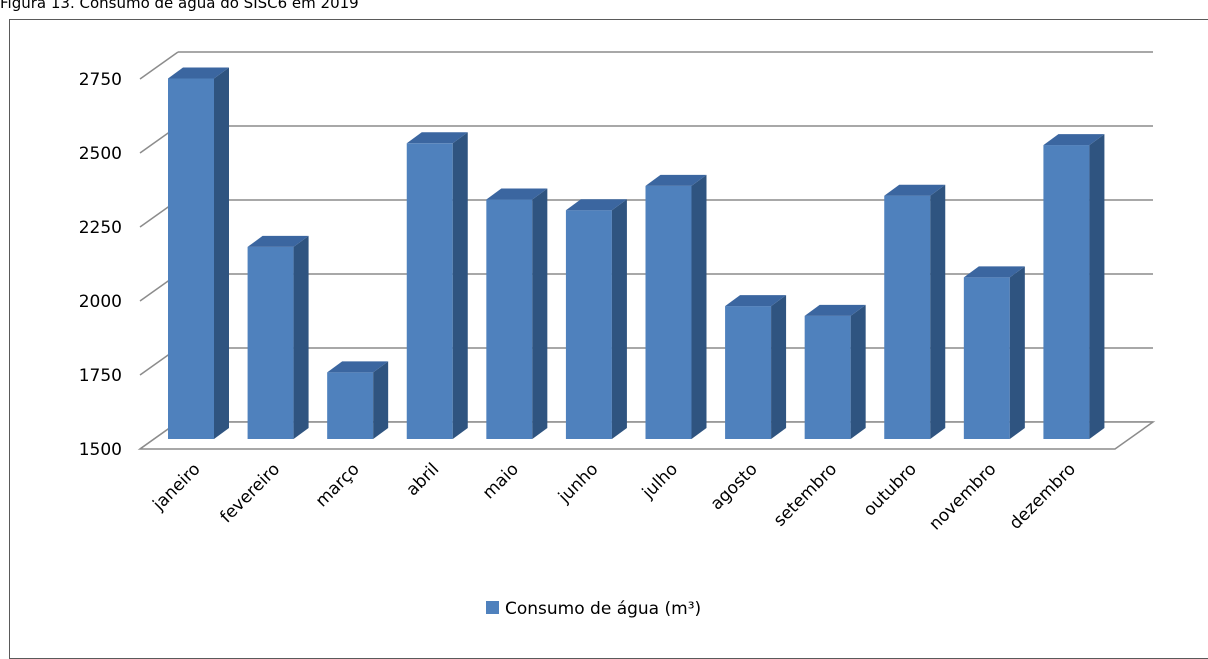 This screenshot has height=659, width=1208. Describe the element at coordinates (177, 487) in the screenshot. I see `x-tick-label: janeiro` at that location.